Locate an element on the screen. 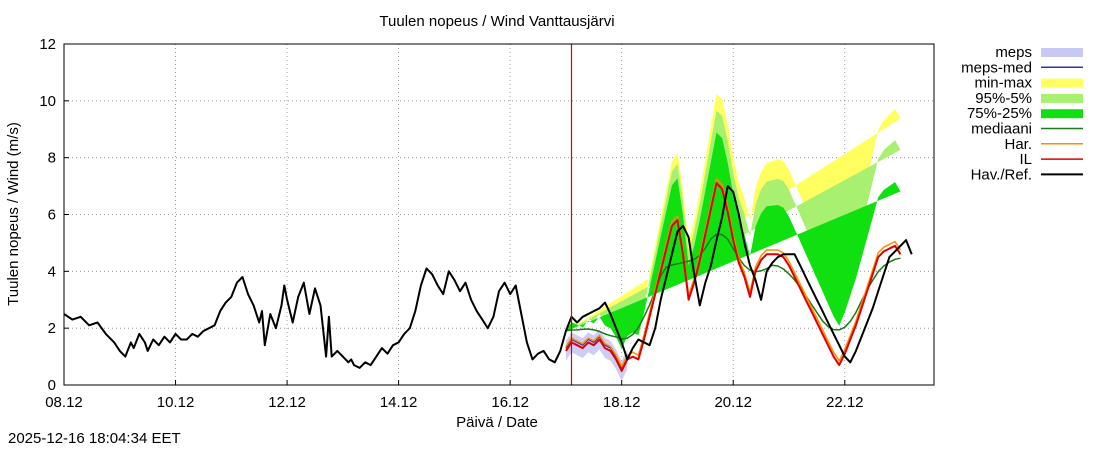 The image size is (1100, 450). legend-label: Har. is located at coordinates (1018, 144).